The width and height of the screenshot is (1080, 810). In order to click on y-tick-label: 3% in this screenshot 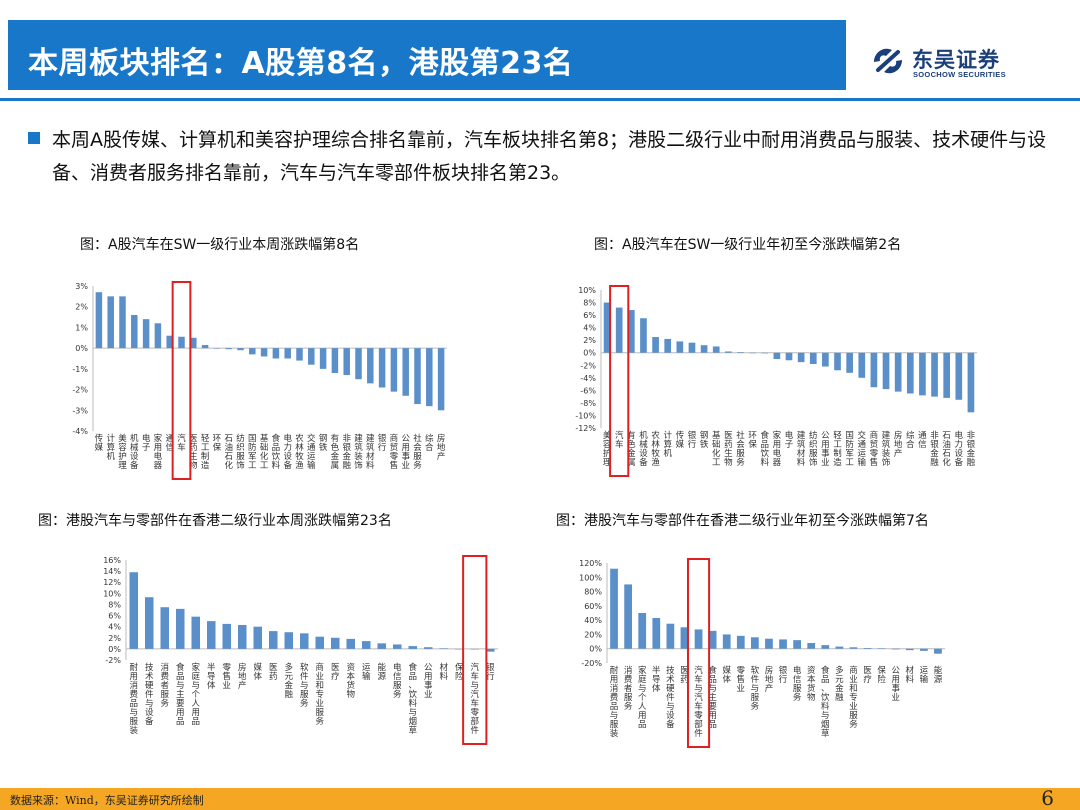, I will do `click(81, 286)`.